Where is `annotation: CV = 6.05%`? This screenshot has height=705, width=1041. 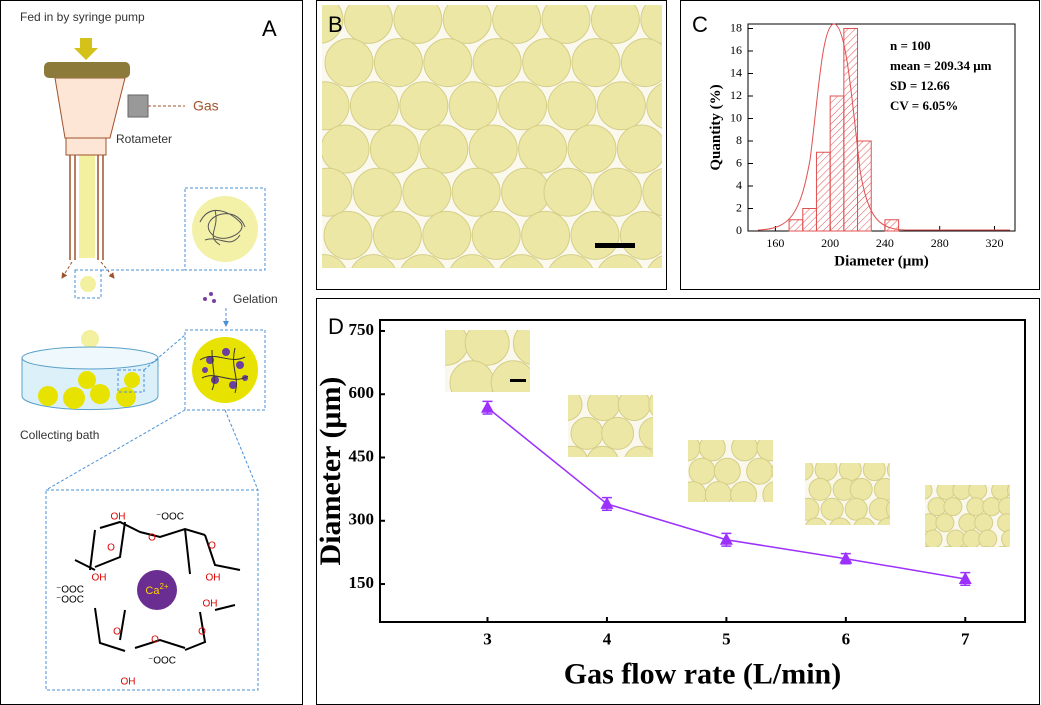
annotation: CV = 6.05% is located at coordinates (924, 105).